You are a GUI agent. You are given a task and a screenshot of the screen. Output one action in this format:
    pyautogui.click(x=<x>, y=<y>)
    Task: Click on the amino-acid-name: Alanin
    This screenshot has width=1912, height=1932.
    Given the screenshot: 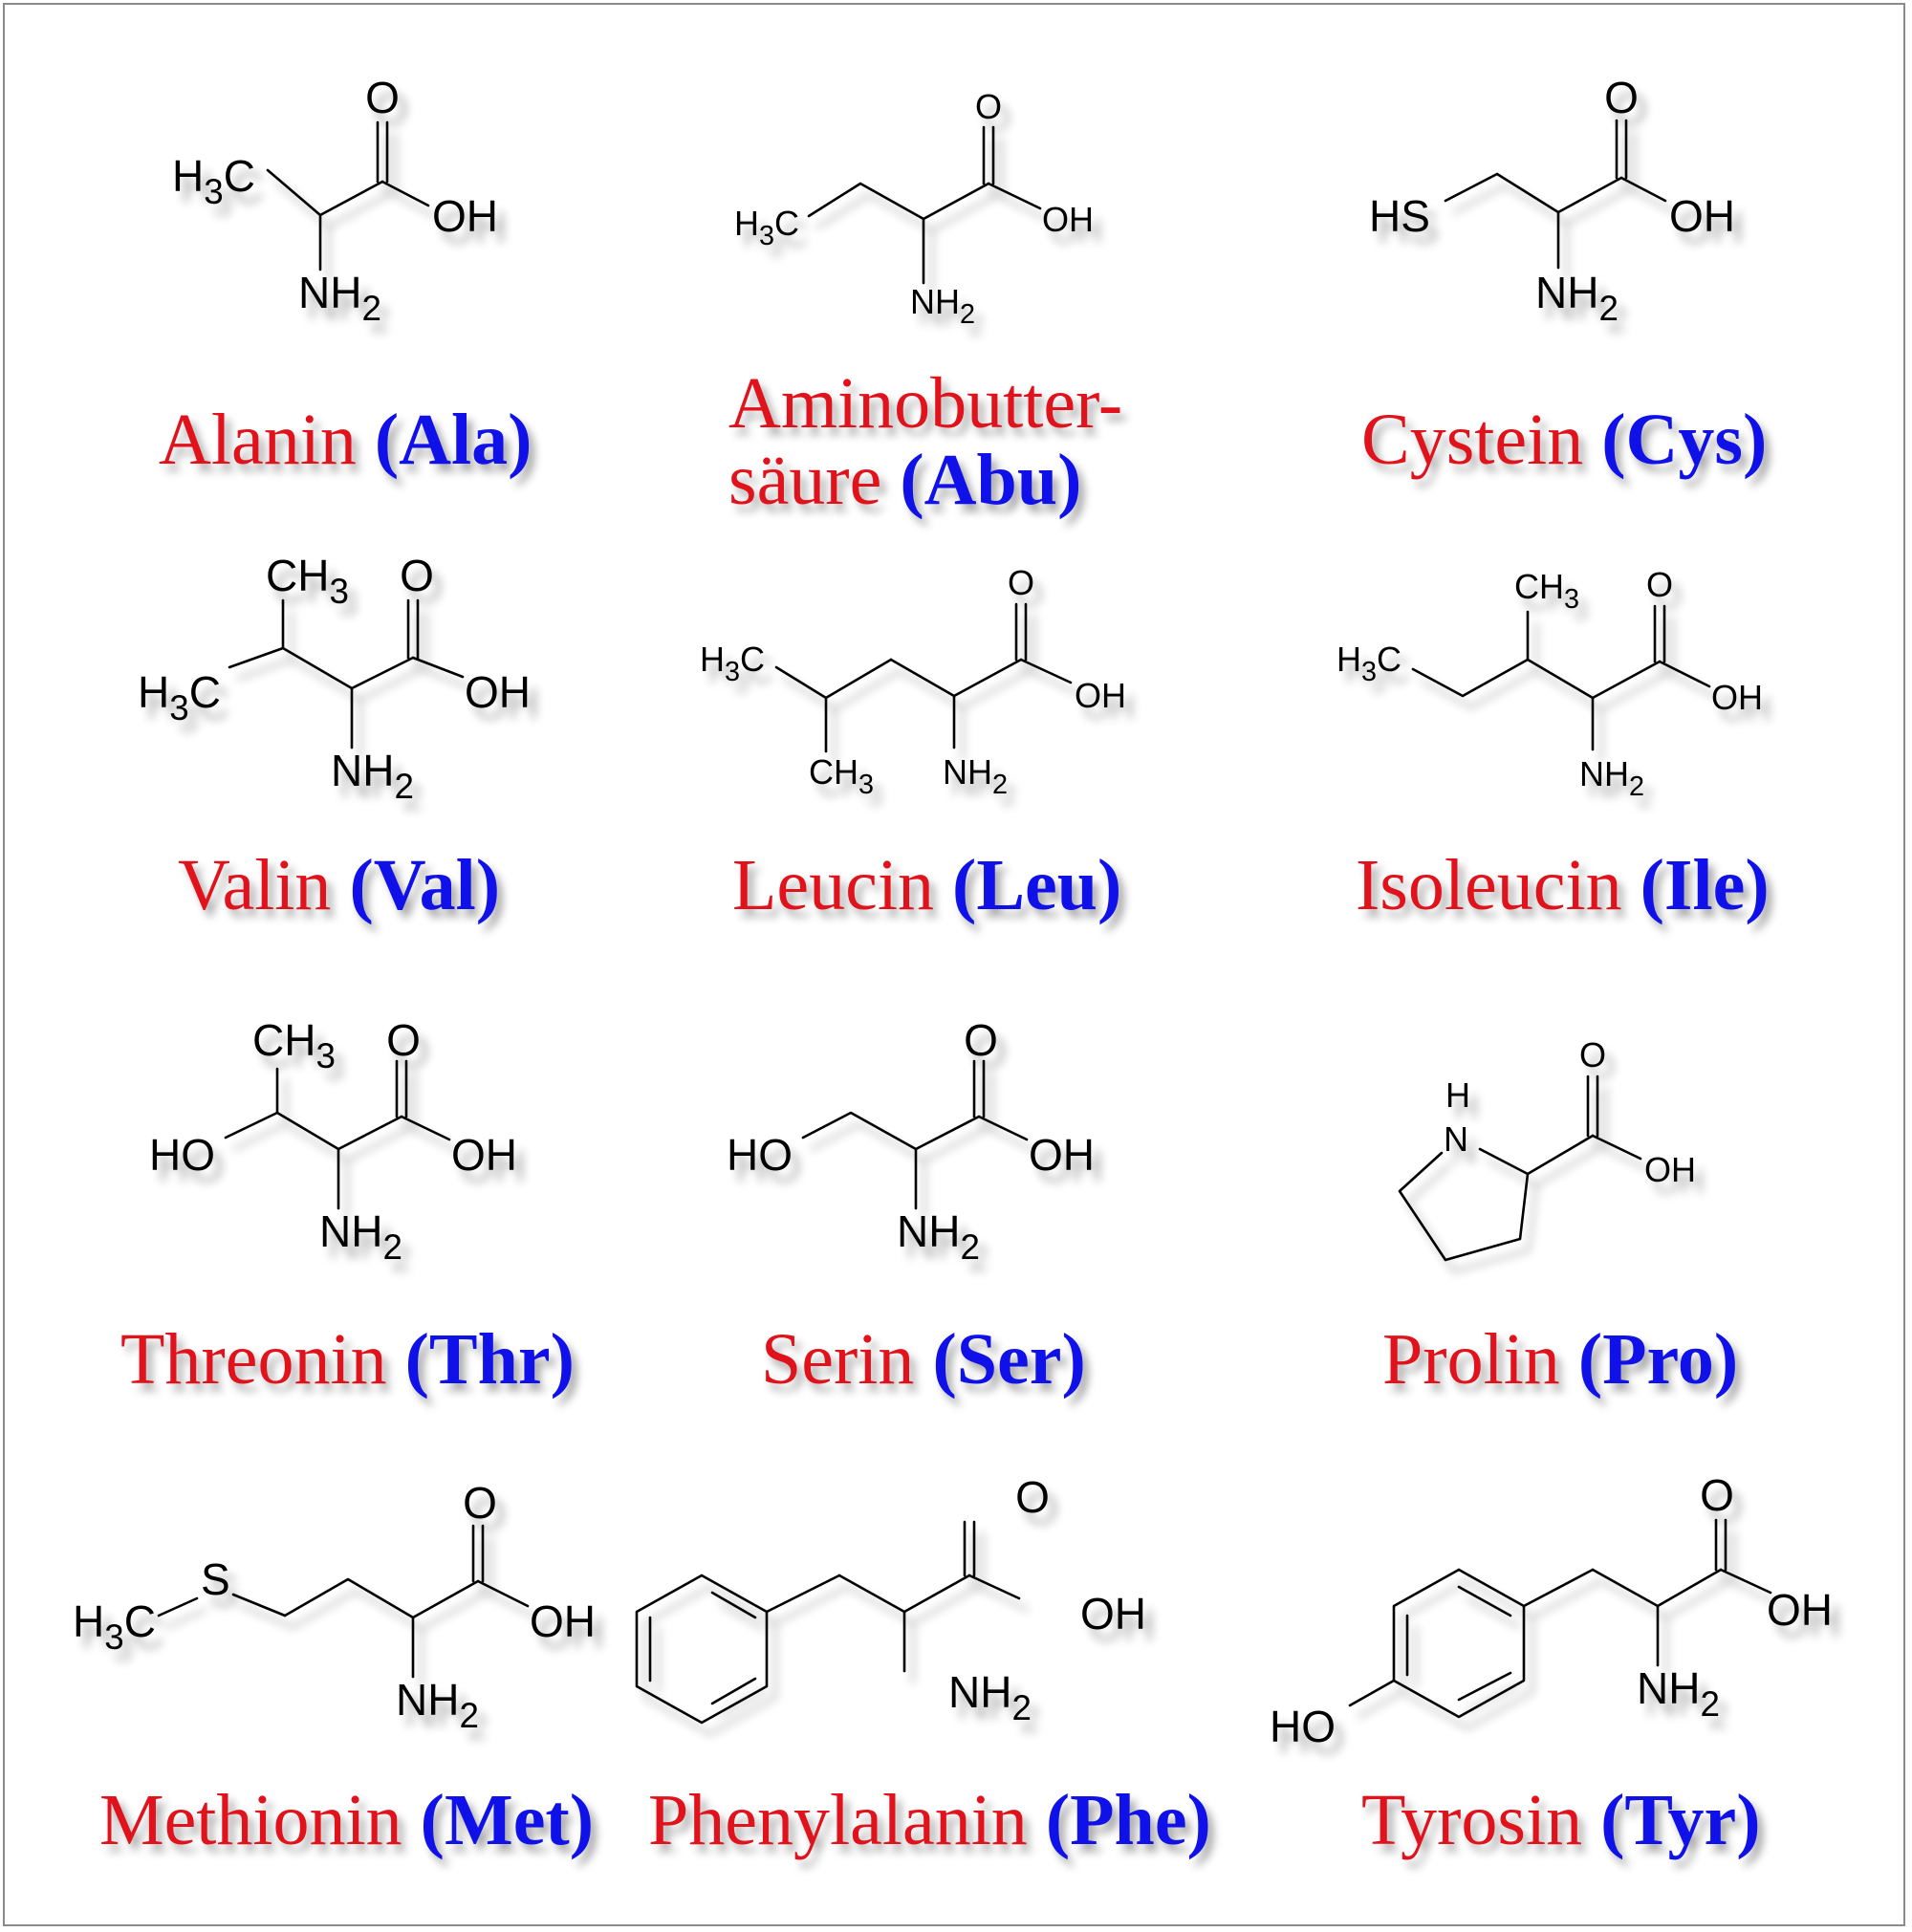 What is the action you would take?
    pyautogui.click(x=258, y=440)
    